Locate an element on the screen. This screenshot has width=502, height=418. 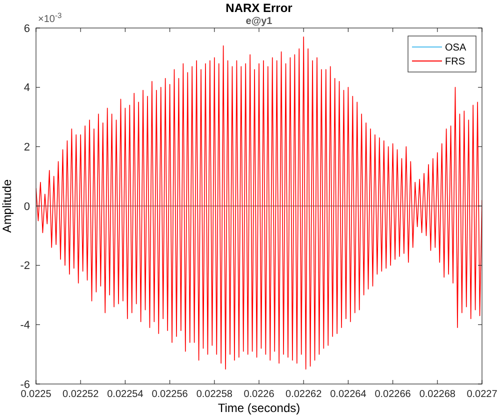
legend-label: OSA is located at coordinates (455, 48).